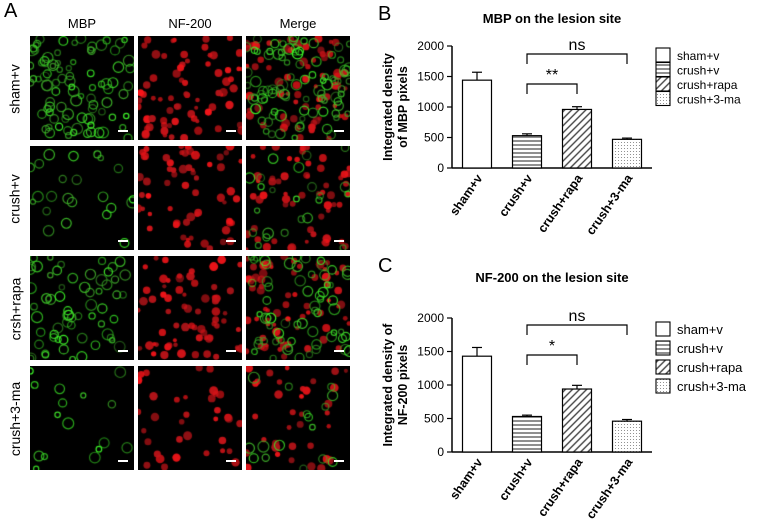  I want to click on micrograph-sham+v-MBP, so click(82, 88).